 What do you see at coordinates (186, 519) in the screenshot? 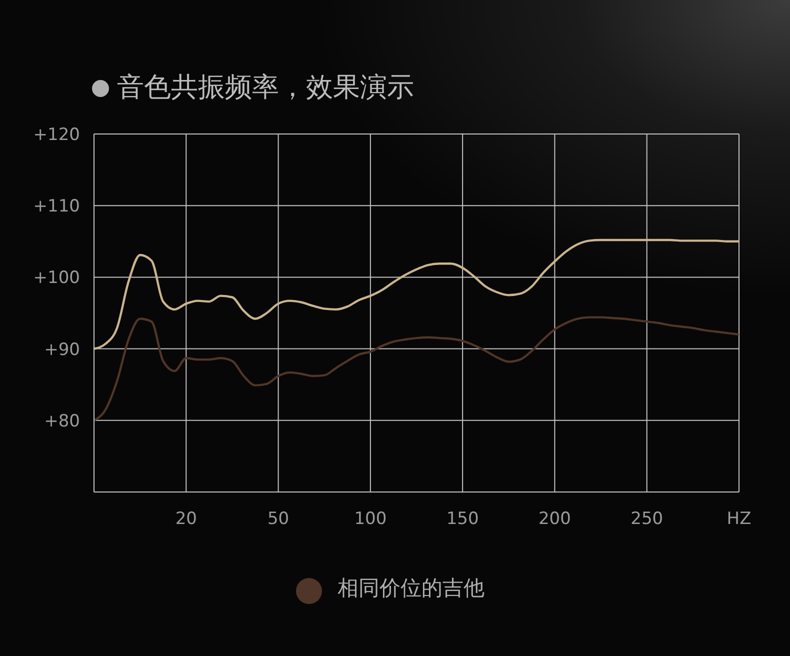
I see `x-tick-label: 20` at bounding box center [186, 519].